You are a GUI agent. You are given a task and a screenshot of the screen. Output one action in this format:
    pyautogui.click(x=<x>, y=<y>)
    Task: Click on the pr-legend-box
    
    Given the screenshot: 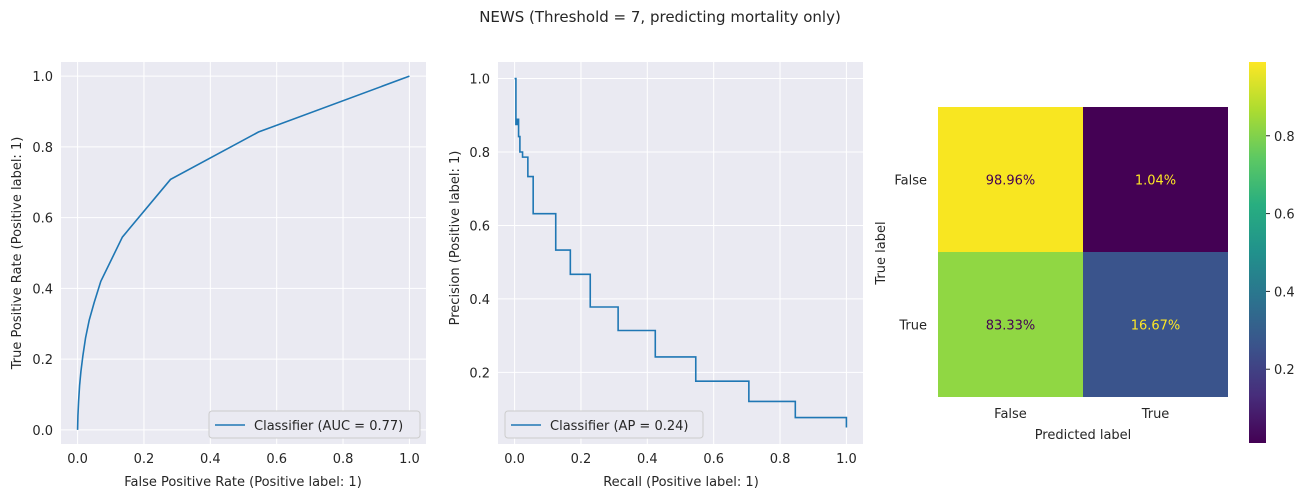 What is the action you would take?
    pyautogui.click(x=604, y=424)
    